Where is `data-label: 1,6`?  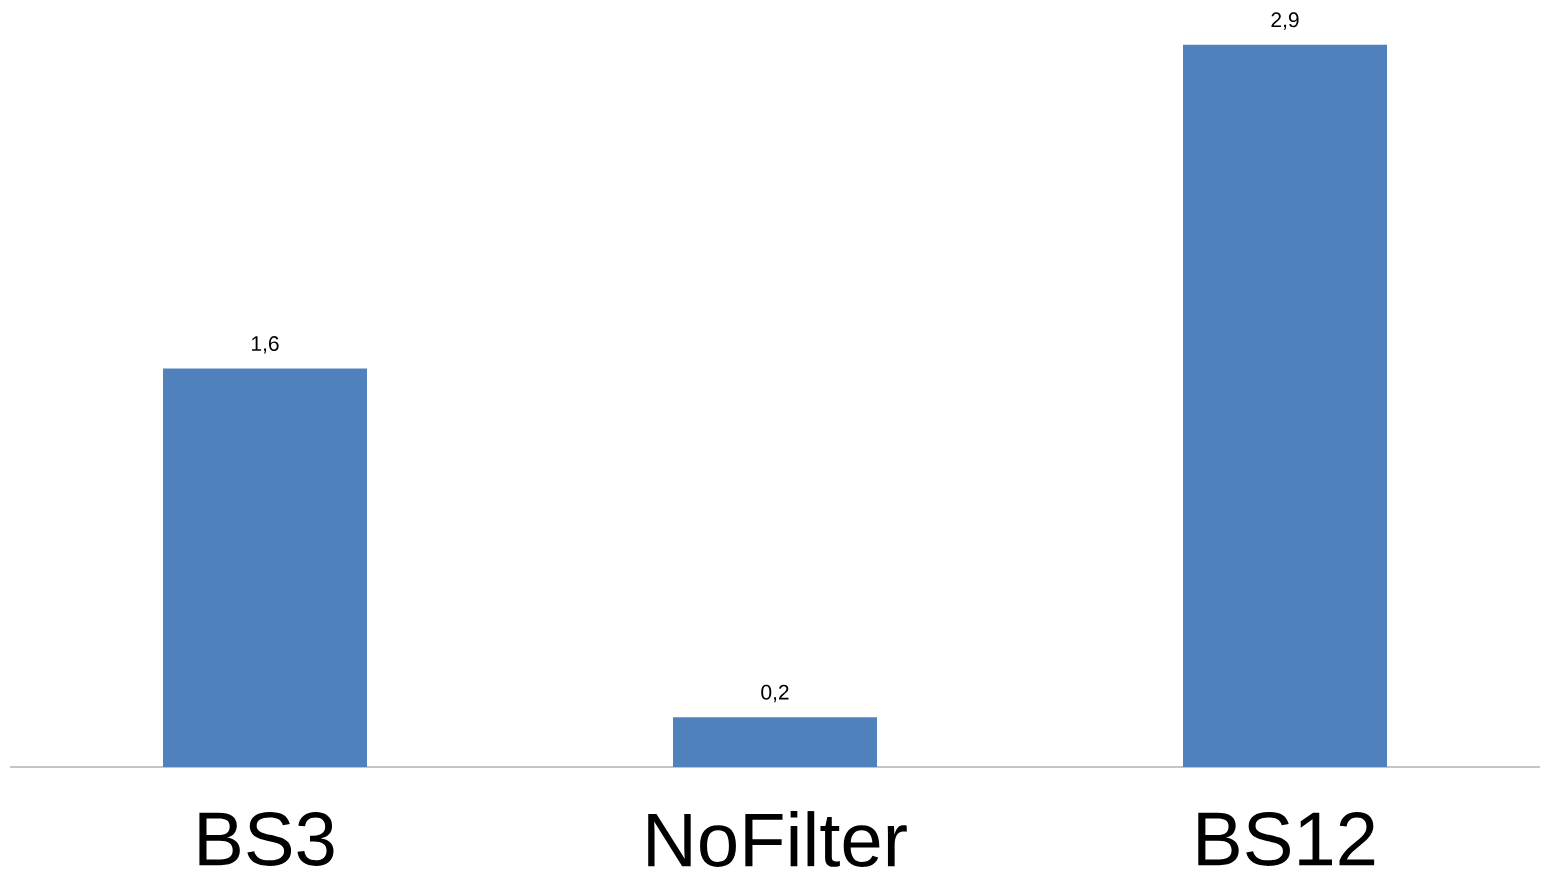
data-label: 1,6 is located at coordinates (265, 345).